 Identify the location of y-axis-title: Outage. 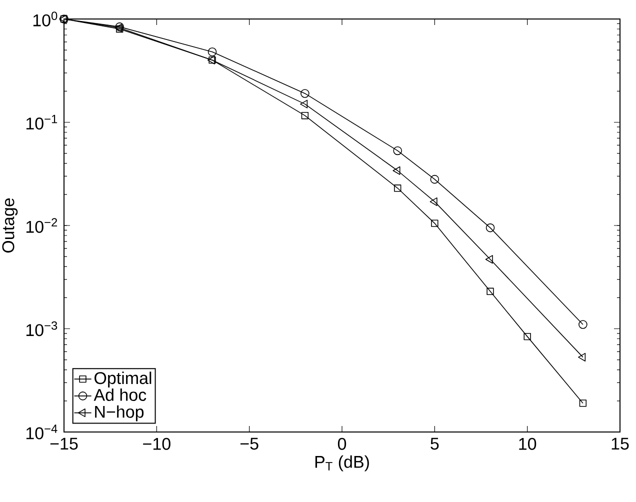
(10, 225).